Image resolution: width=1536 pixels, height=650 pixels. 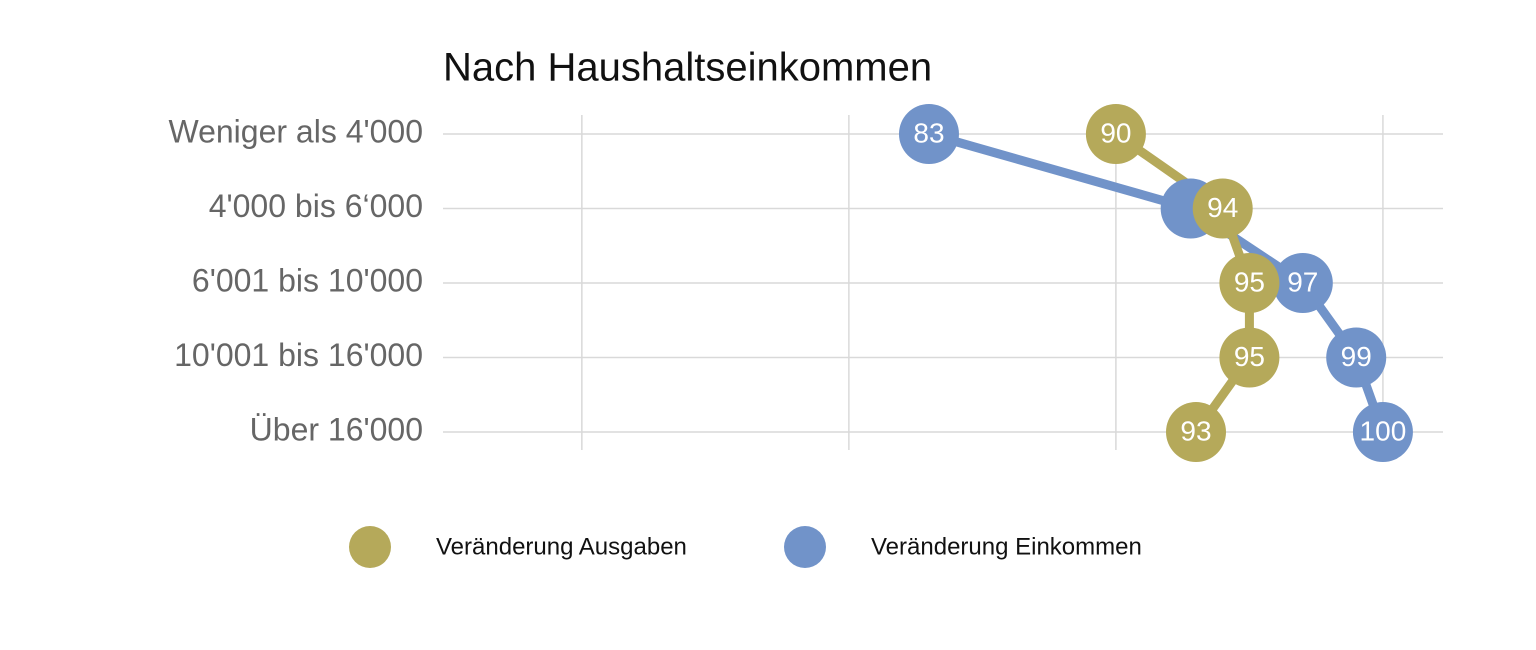 I want to click on legend-label: Veränderung Einkommen, so click(x=1006, y=546).